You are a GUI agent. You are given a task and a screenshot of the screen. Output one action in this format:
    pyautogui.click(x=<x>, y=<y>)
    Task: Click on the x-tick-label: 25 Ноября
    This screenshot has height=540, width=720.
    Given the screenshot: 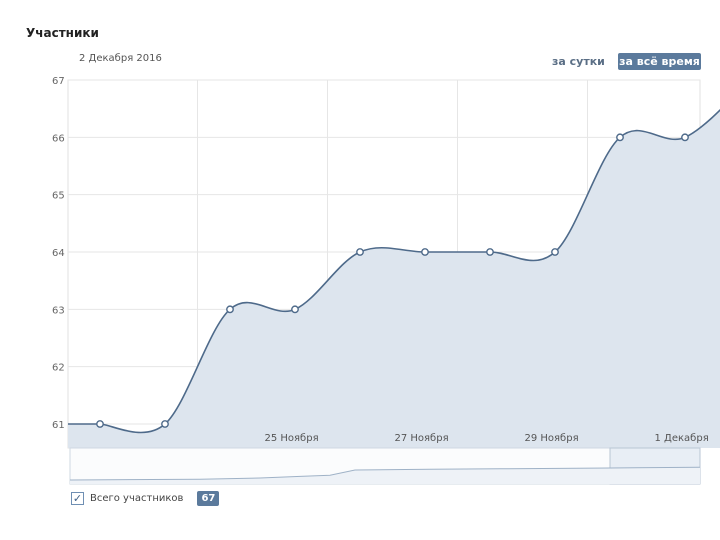 What is the action you would take?
    pyautogui.click(x=292, y=438)
    